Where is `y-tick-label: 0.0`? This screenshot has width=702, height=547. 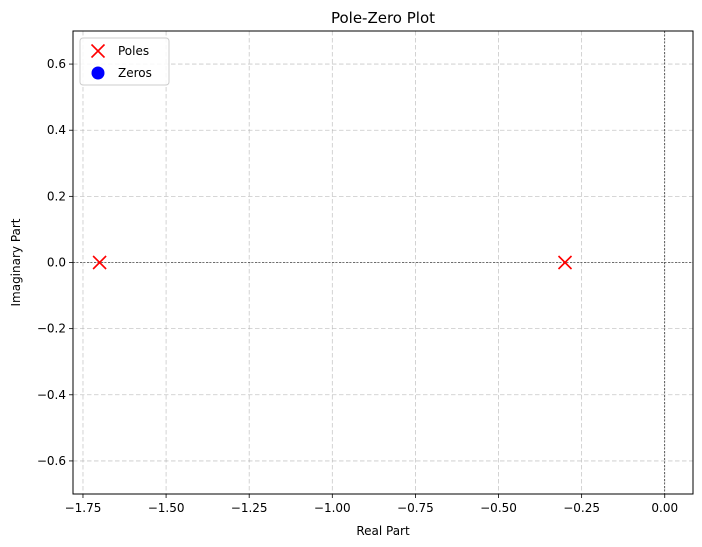 y-tick-label: 0.0 is located at coordinates (56, 263).